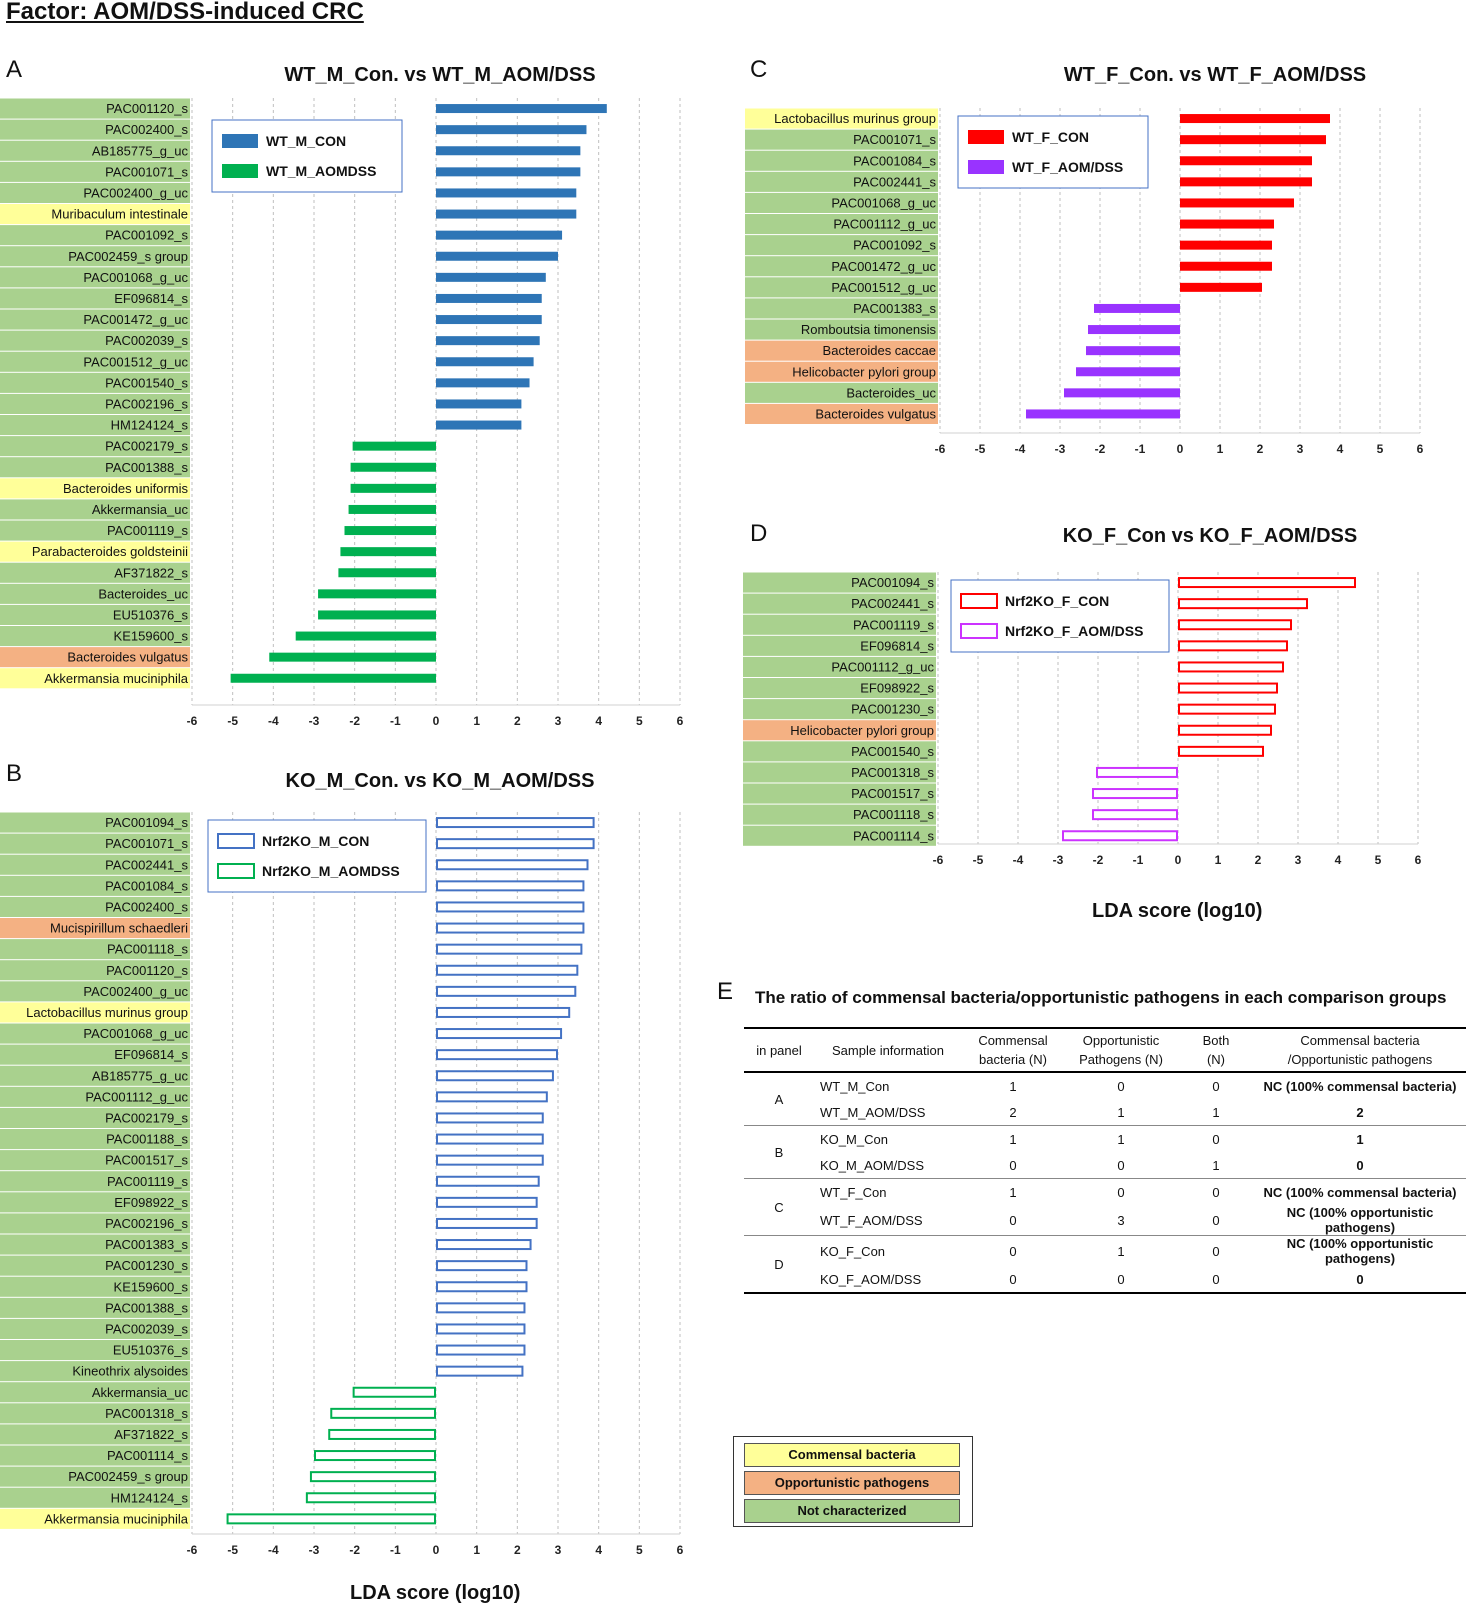 Image resolution: width=1469 pixels, height=1608 pixels. What do you see at coordinates (1105, 1143) in the screenshot?
I see `table-row: B KO_M_Con 1 1 0 1` at bounding box center [1105, 1143].